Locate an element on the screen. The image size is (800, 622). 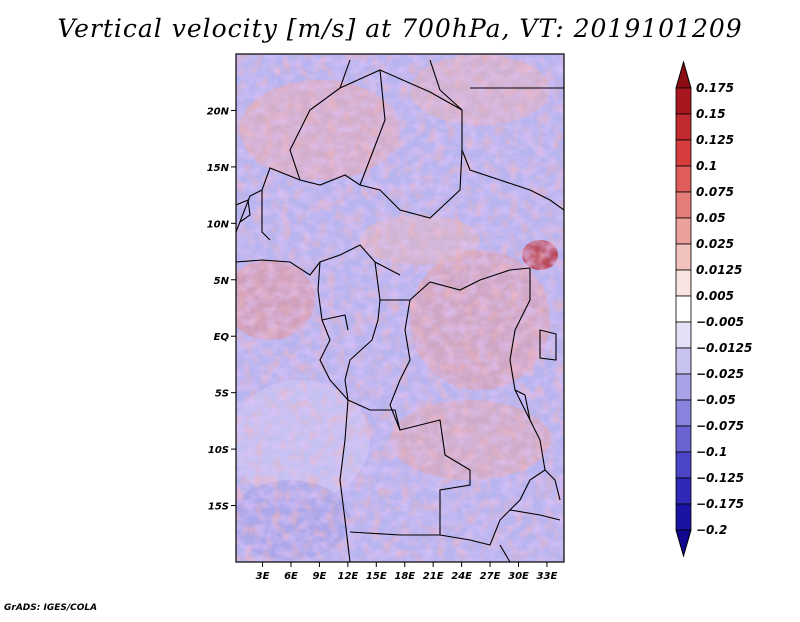
lon-tick-label: 6E is located at coordinates (291, 576).